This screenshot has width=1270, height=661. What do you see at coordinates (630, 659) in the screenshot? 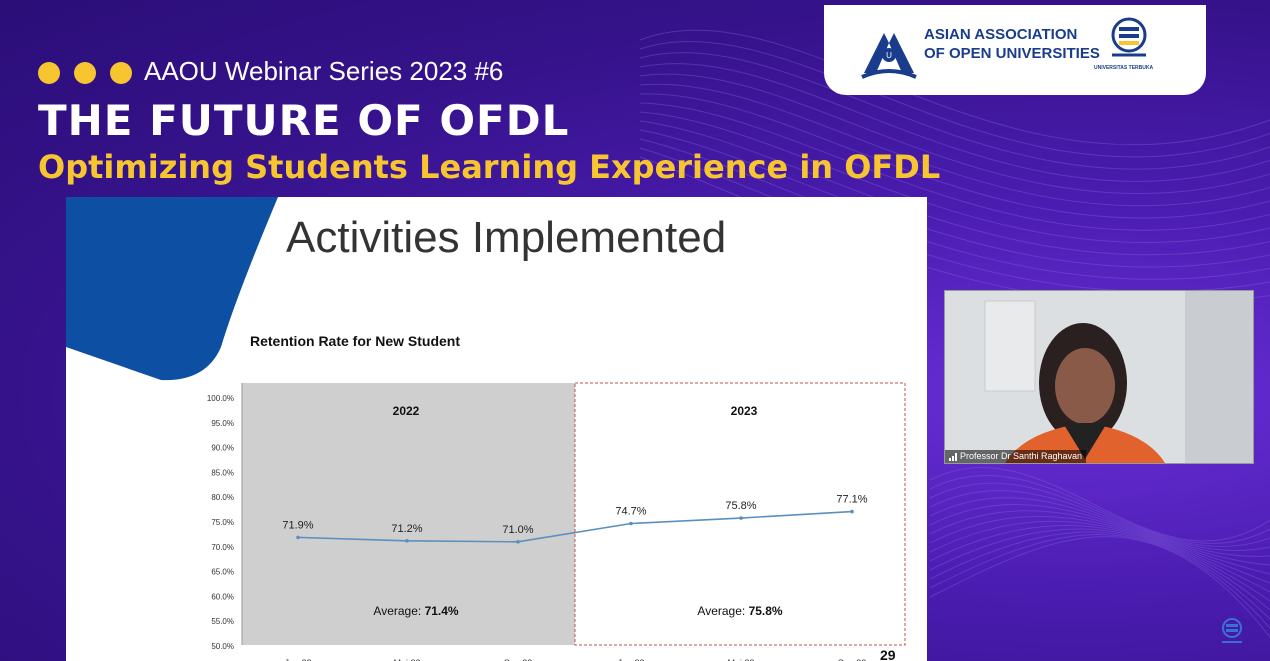
I see `x-tick-label: Jan 23` at bounding box center [630, 659].